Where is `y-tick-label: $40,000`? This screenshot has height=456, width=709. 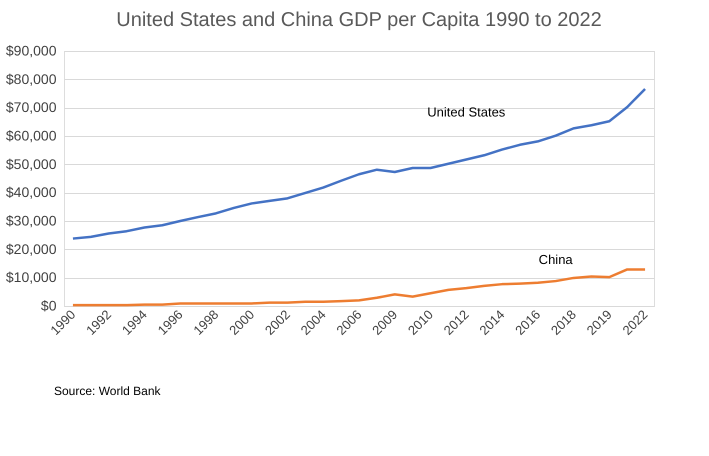 y-tick-label: $40,000 is located at coordinates (31, 192).